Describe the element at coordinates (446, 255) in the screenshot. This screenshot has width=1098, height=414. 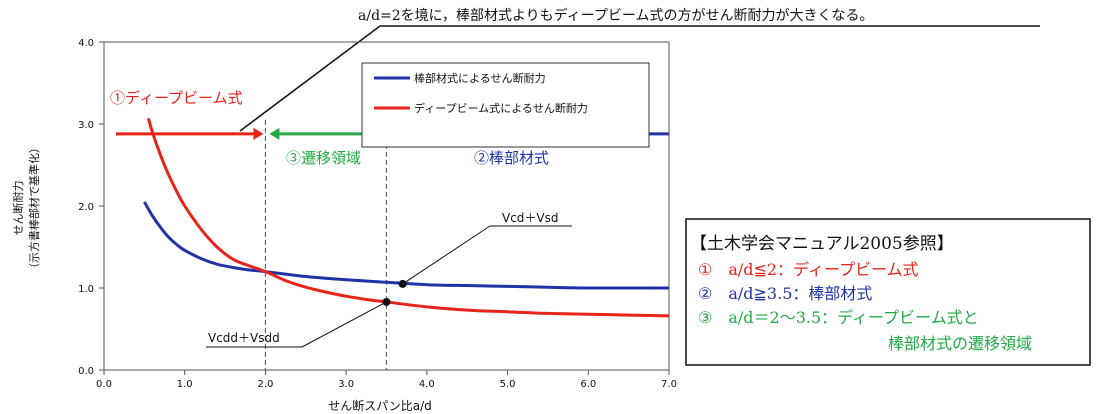
I see `callout-leader-vcd-vsd` at that location.